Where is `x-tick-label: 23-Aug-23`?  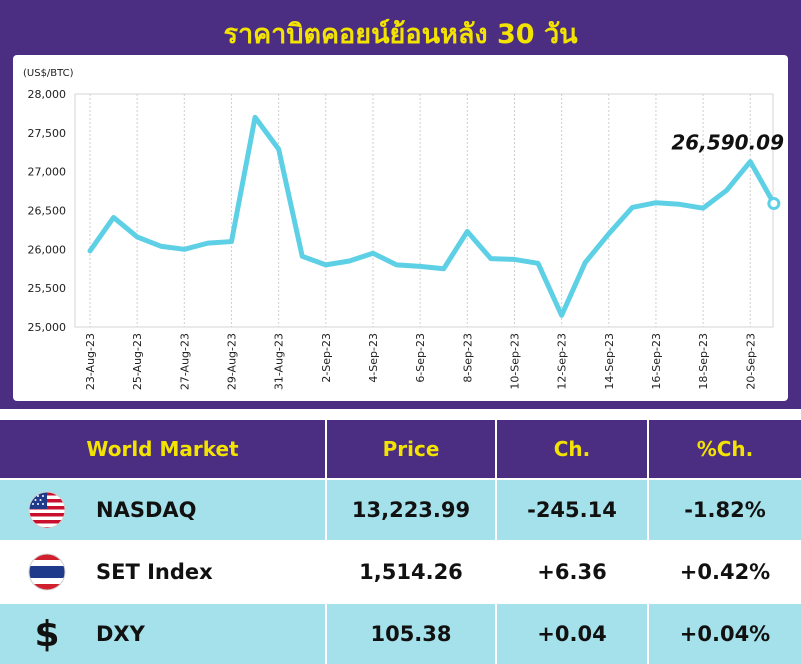 x-tick-label: 23-Aug-23 is located at coordinates (90, 361).